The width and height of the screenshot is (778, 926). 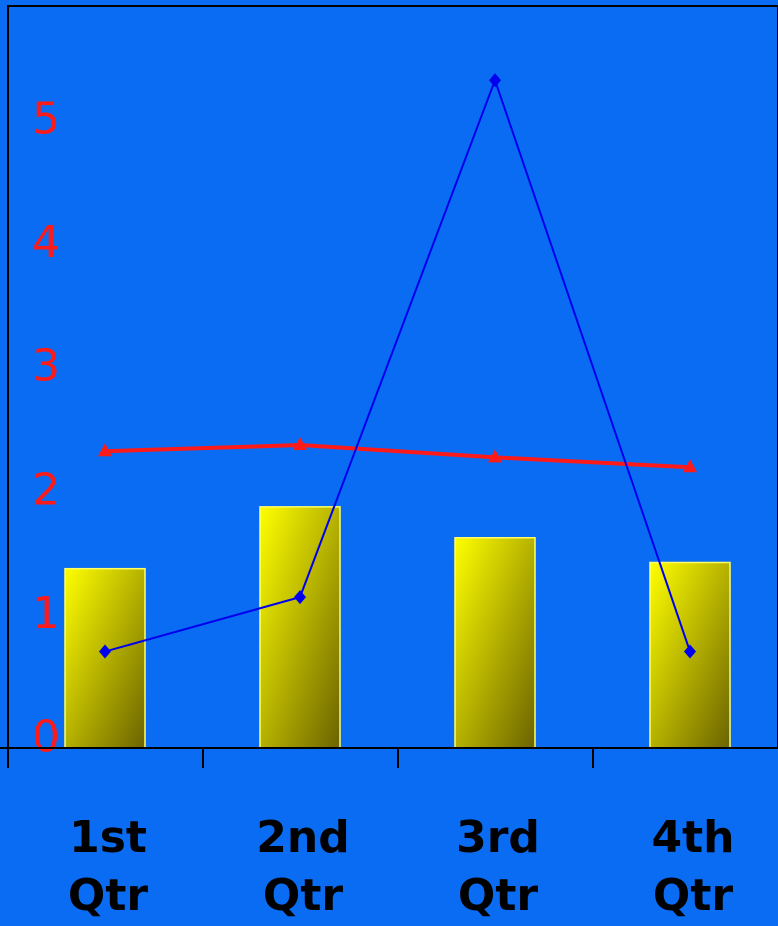 I want to click on y-tick-labels: 0 1 2 3 4 5, so click(x=46, y=427).